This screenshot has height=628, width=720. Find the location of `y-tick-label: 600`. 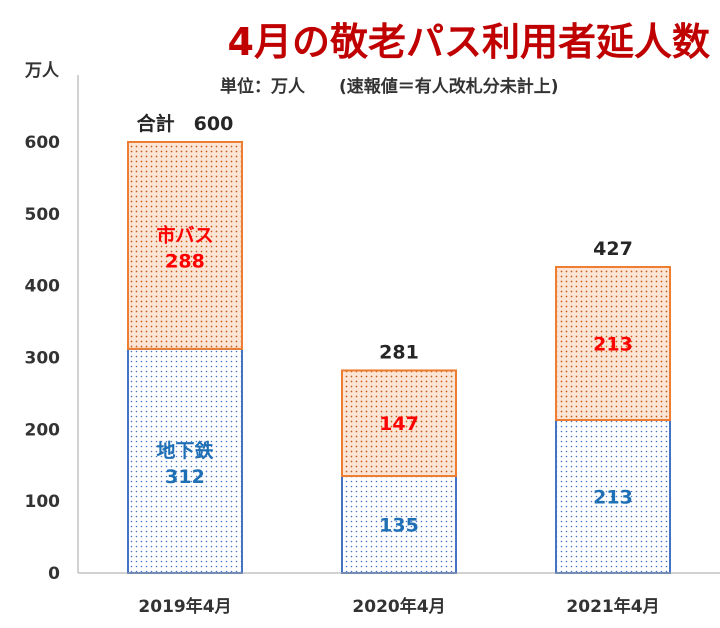

y-tick-label: 600 is located at coordinates (43, 143).